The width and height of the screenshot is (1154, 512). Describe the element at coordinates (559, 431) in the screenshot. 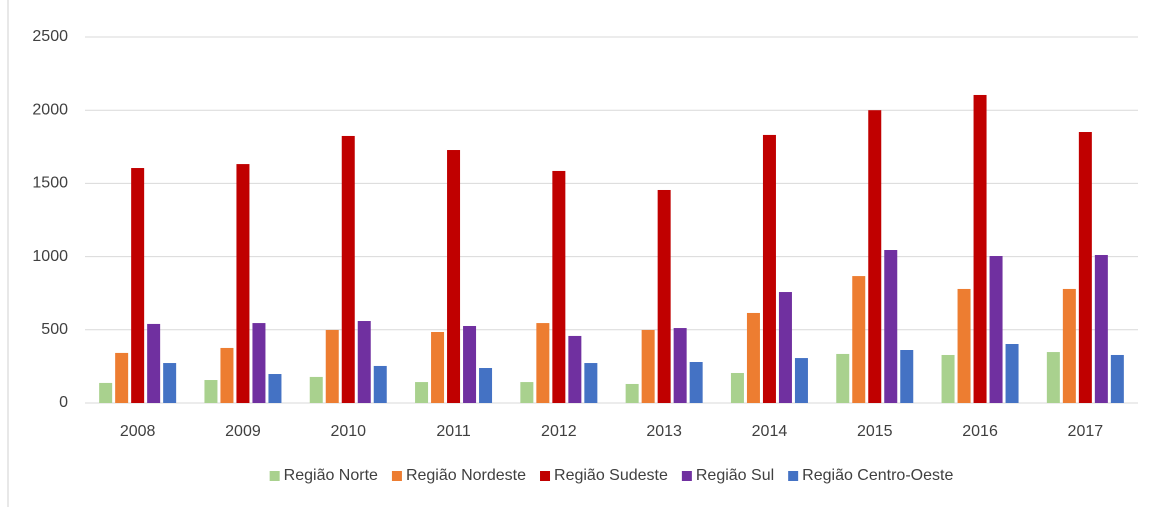

I see `x-tick-label: 2012` at that location.